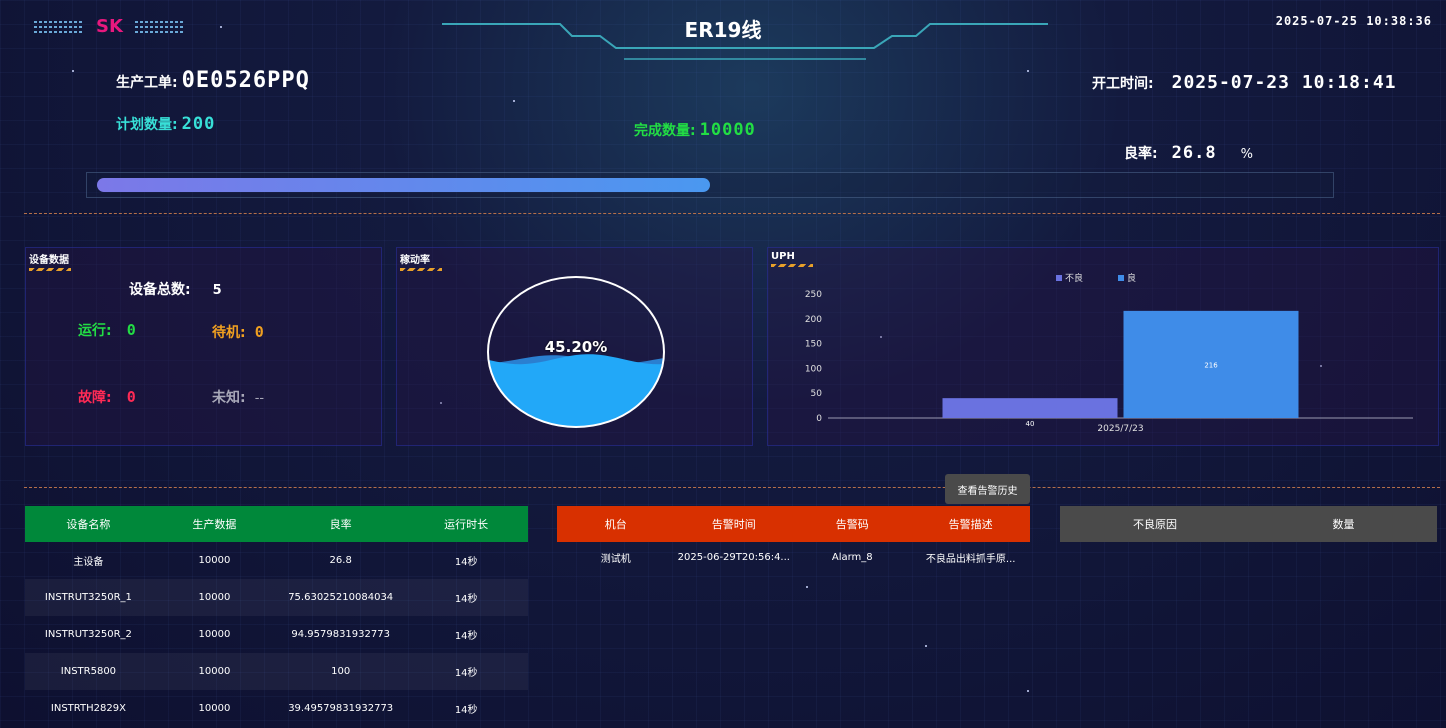  Describe the element at coordinates (340, 524) in the screenshot. I see `device-table-col-yield: 良率` at that location.